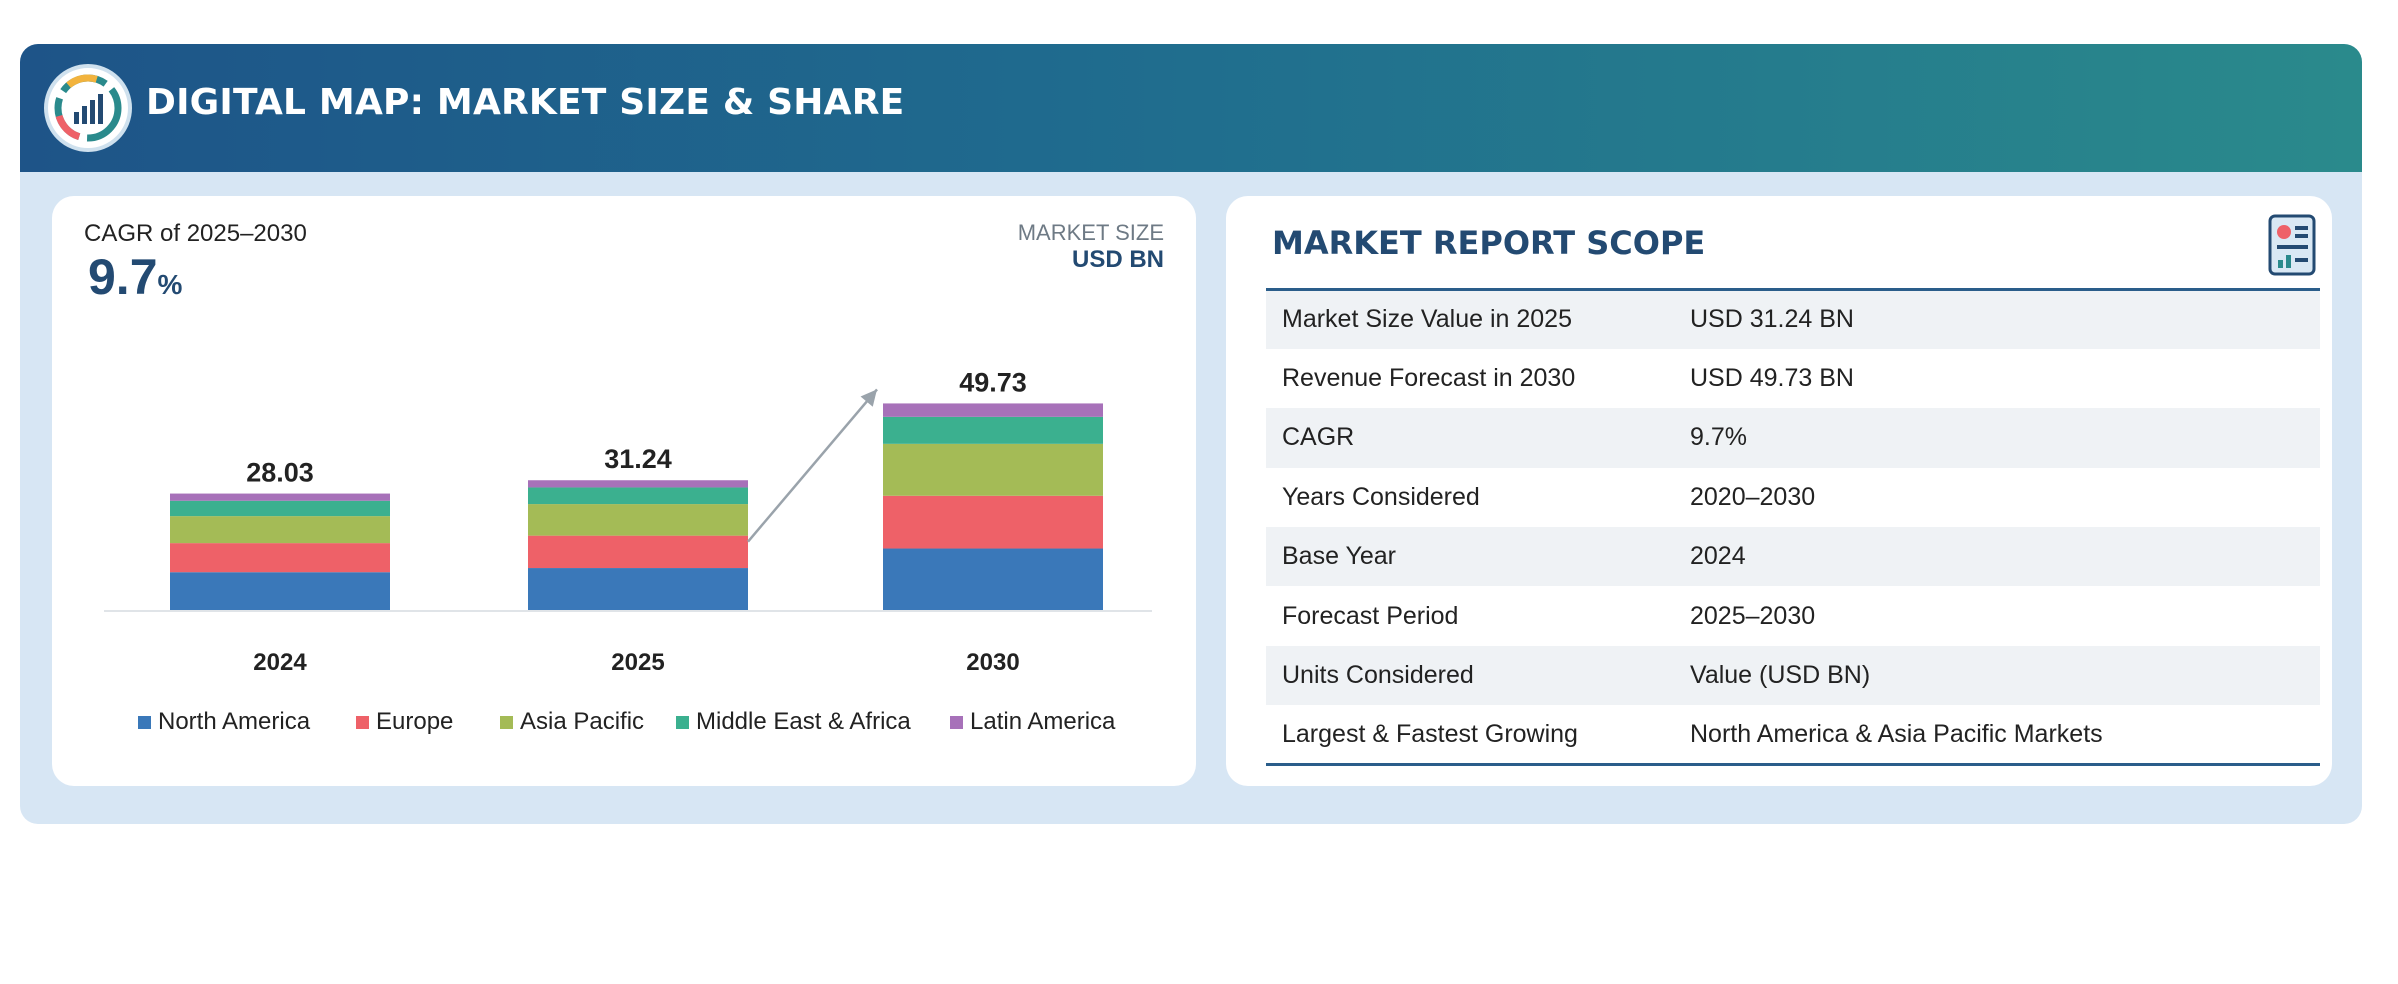  Describe the element at coordinates (1478, 438) in the screenshot. I see `scope-key: CAGR` at that location.